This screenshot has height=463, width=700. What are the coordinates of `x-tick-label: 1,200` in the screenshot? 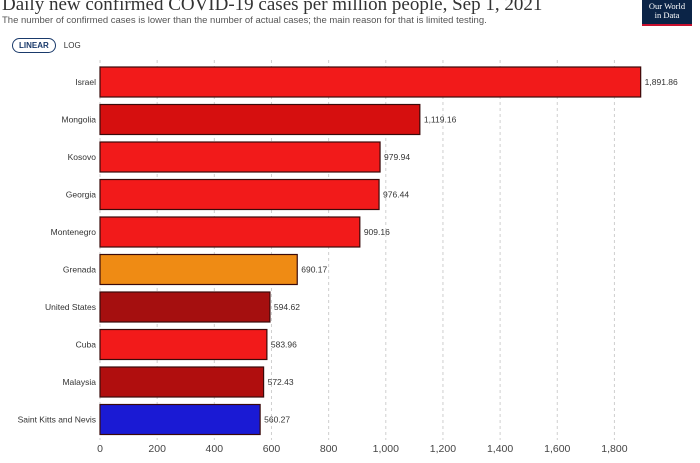 It's located at (443, 449).